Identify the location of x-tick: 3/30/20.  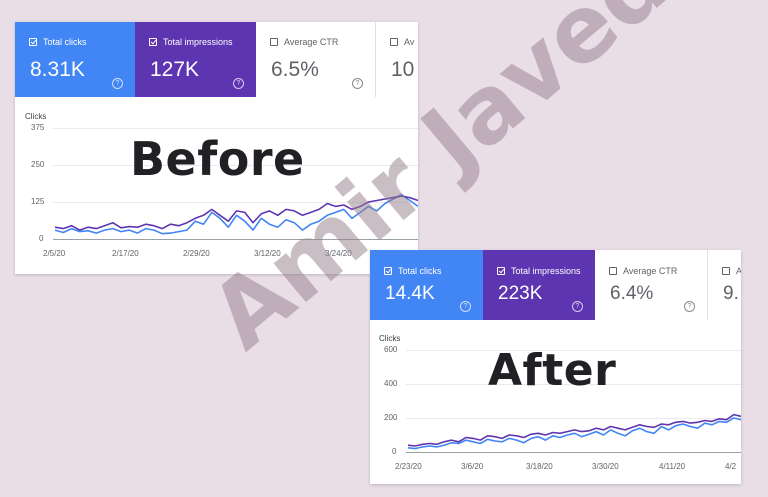
(605, 466).